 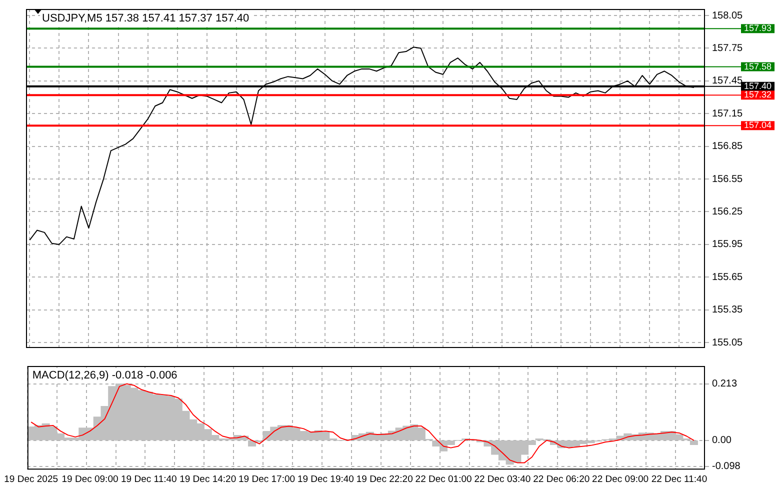 I want to click on chart-title: USDJPY,M5 157.38 157.41 157.37 157.40, so click(x=146, y=18).